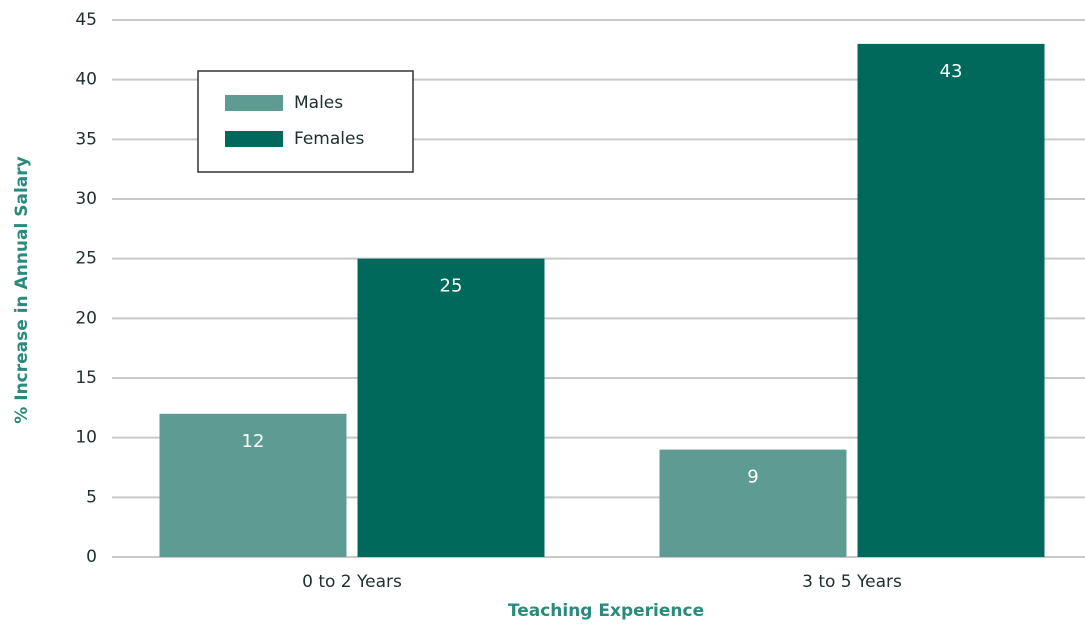  I want to click on x-tick-label: 0 to 2 Years, so click(352, 582).